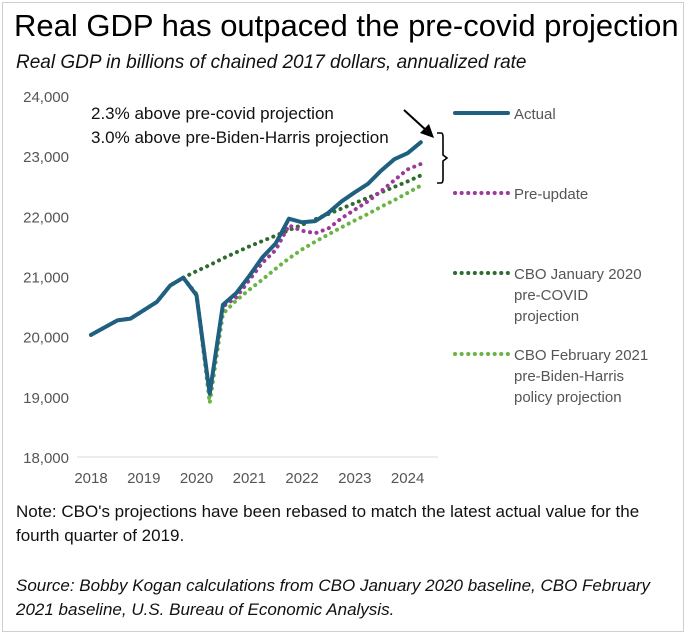 This screenshot has height=636, width=688. What do you see at coordinates (46, 278) in the screenshot?
I see `y-tick-label: 21,000` at bounding box center [46, 278].